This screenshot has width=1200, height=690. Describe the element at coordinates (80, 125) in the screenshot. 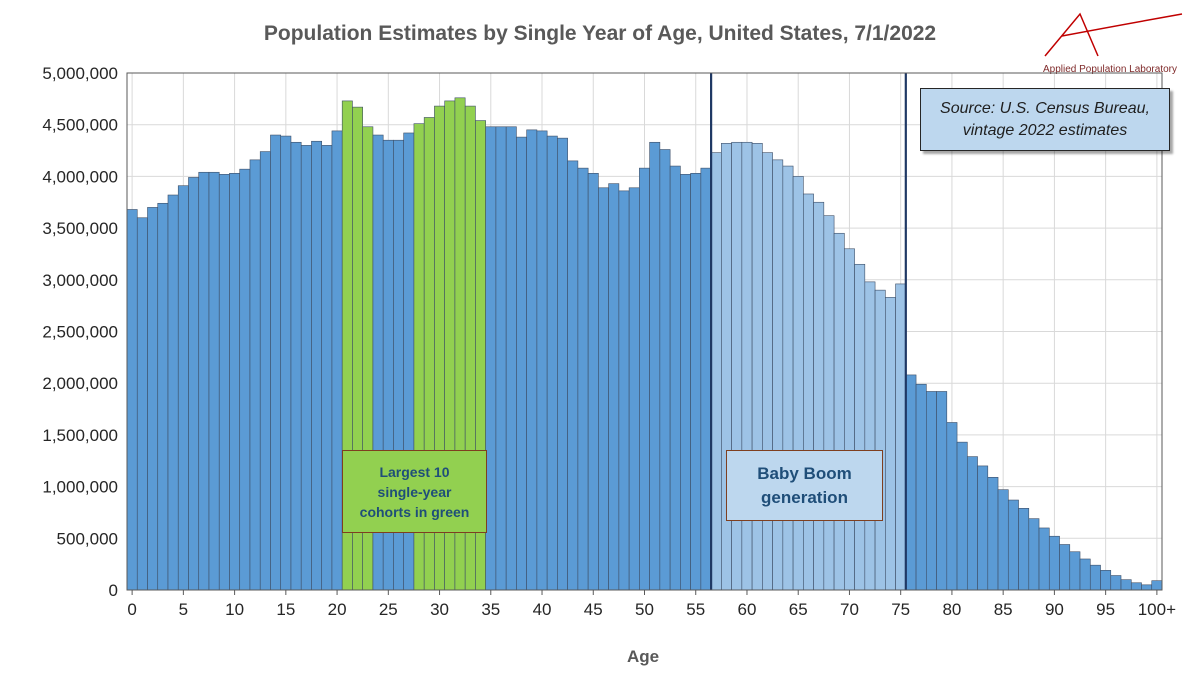

I see `y-tick-label: 4,500,000` at that location.